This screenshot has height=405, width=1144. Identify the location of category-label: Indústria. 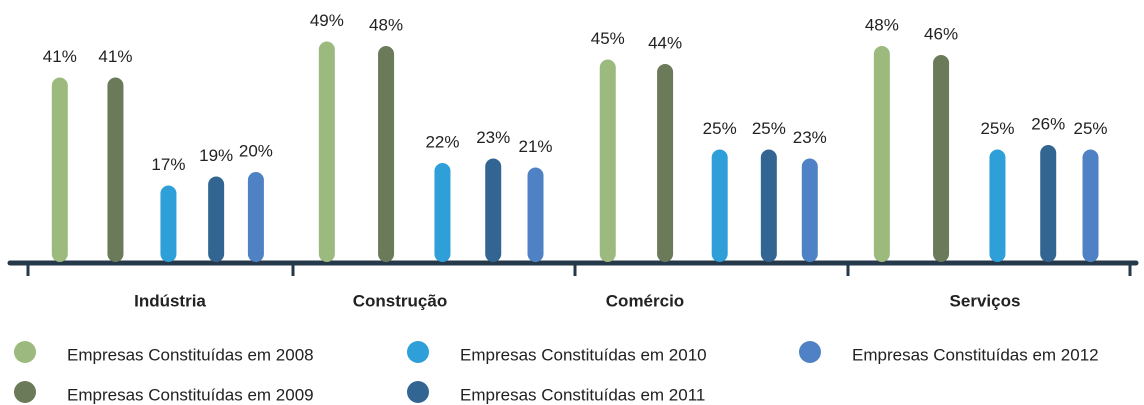
(170, 300).